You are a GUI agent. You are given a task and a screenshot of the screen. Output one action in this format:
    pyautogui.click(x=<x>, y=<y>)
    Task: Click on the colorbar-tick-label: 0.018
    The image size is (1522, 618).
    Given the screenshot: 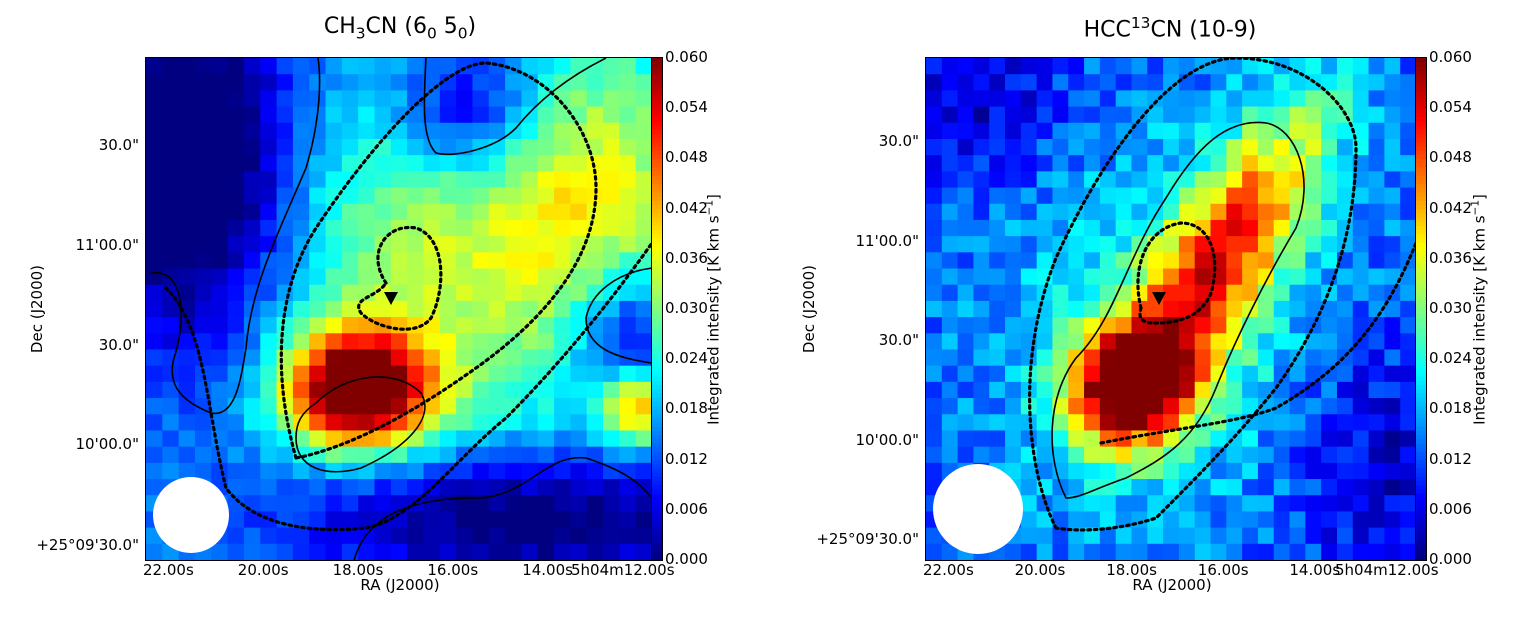 What is the action you would take?
    pyautogui.click(x=1450, y=408)
    